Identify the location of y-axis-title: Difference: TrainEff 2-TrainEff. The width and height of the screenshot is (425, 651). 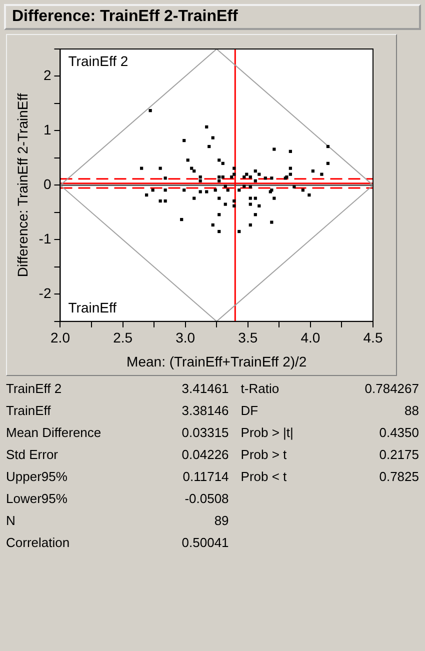
(22, 185).